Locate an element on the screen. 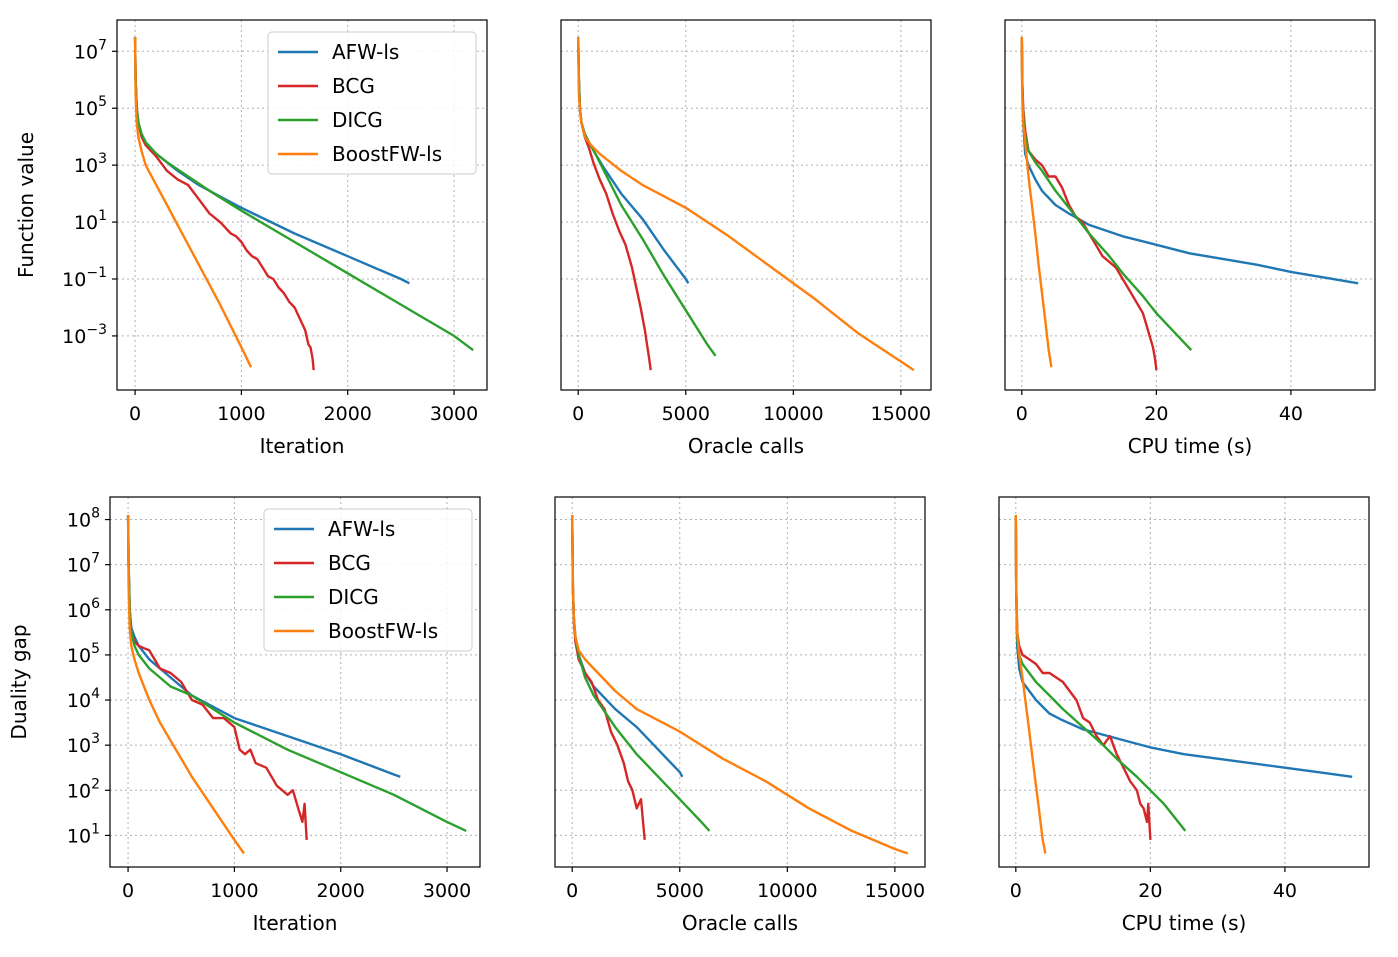  y-tick-label: 10⁸ is located at coordinates (83, 519).